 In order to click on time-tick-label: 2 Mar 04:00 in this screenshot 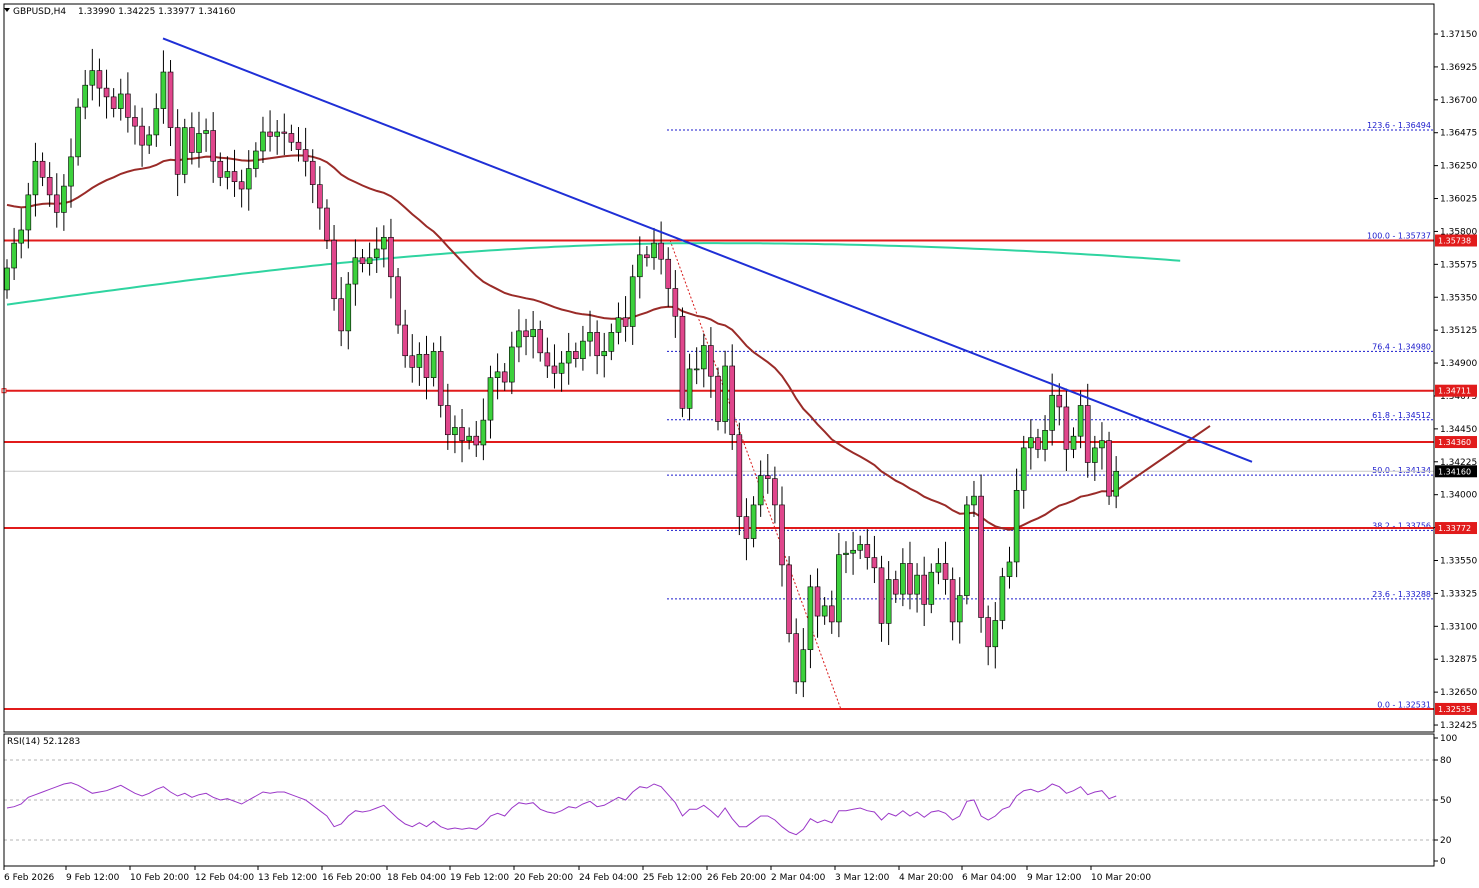, I will do `click(798, 878)`.